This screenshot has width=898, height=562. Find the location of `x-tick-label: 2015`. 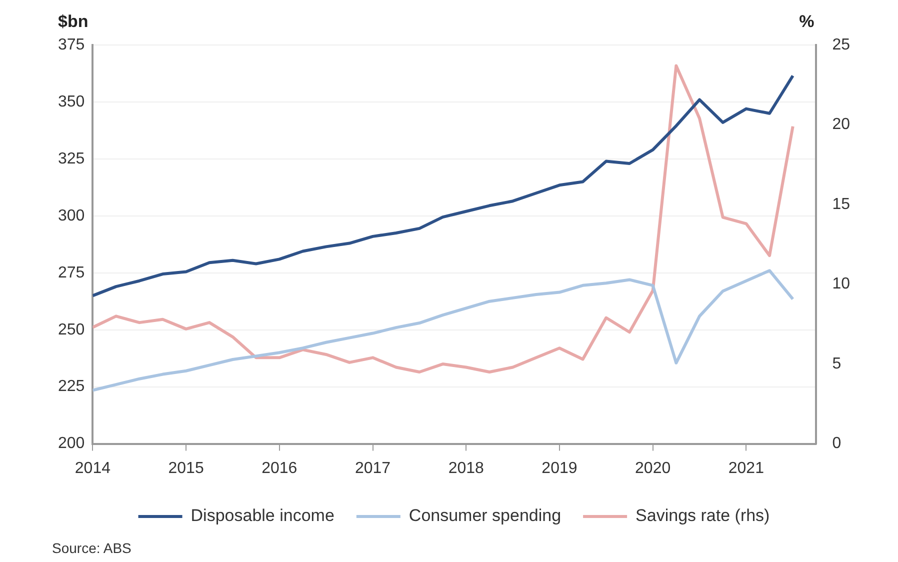

x-tick-label: 2015 is located at coordinates (186, 468).